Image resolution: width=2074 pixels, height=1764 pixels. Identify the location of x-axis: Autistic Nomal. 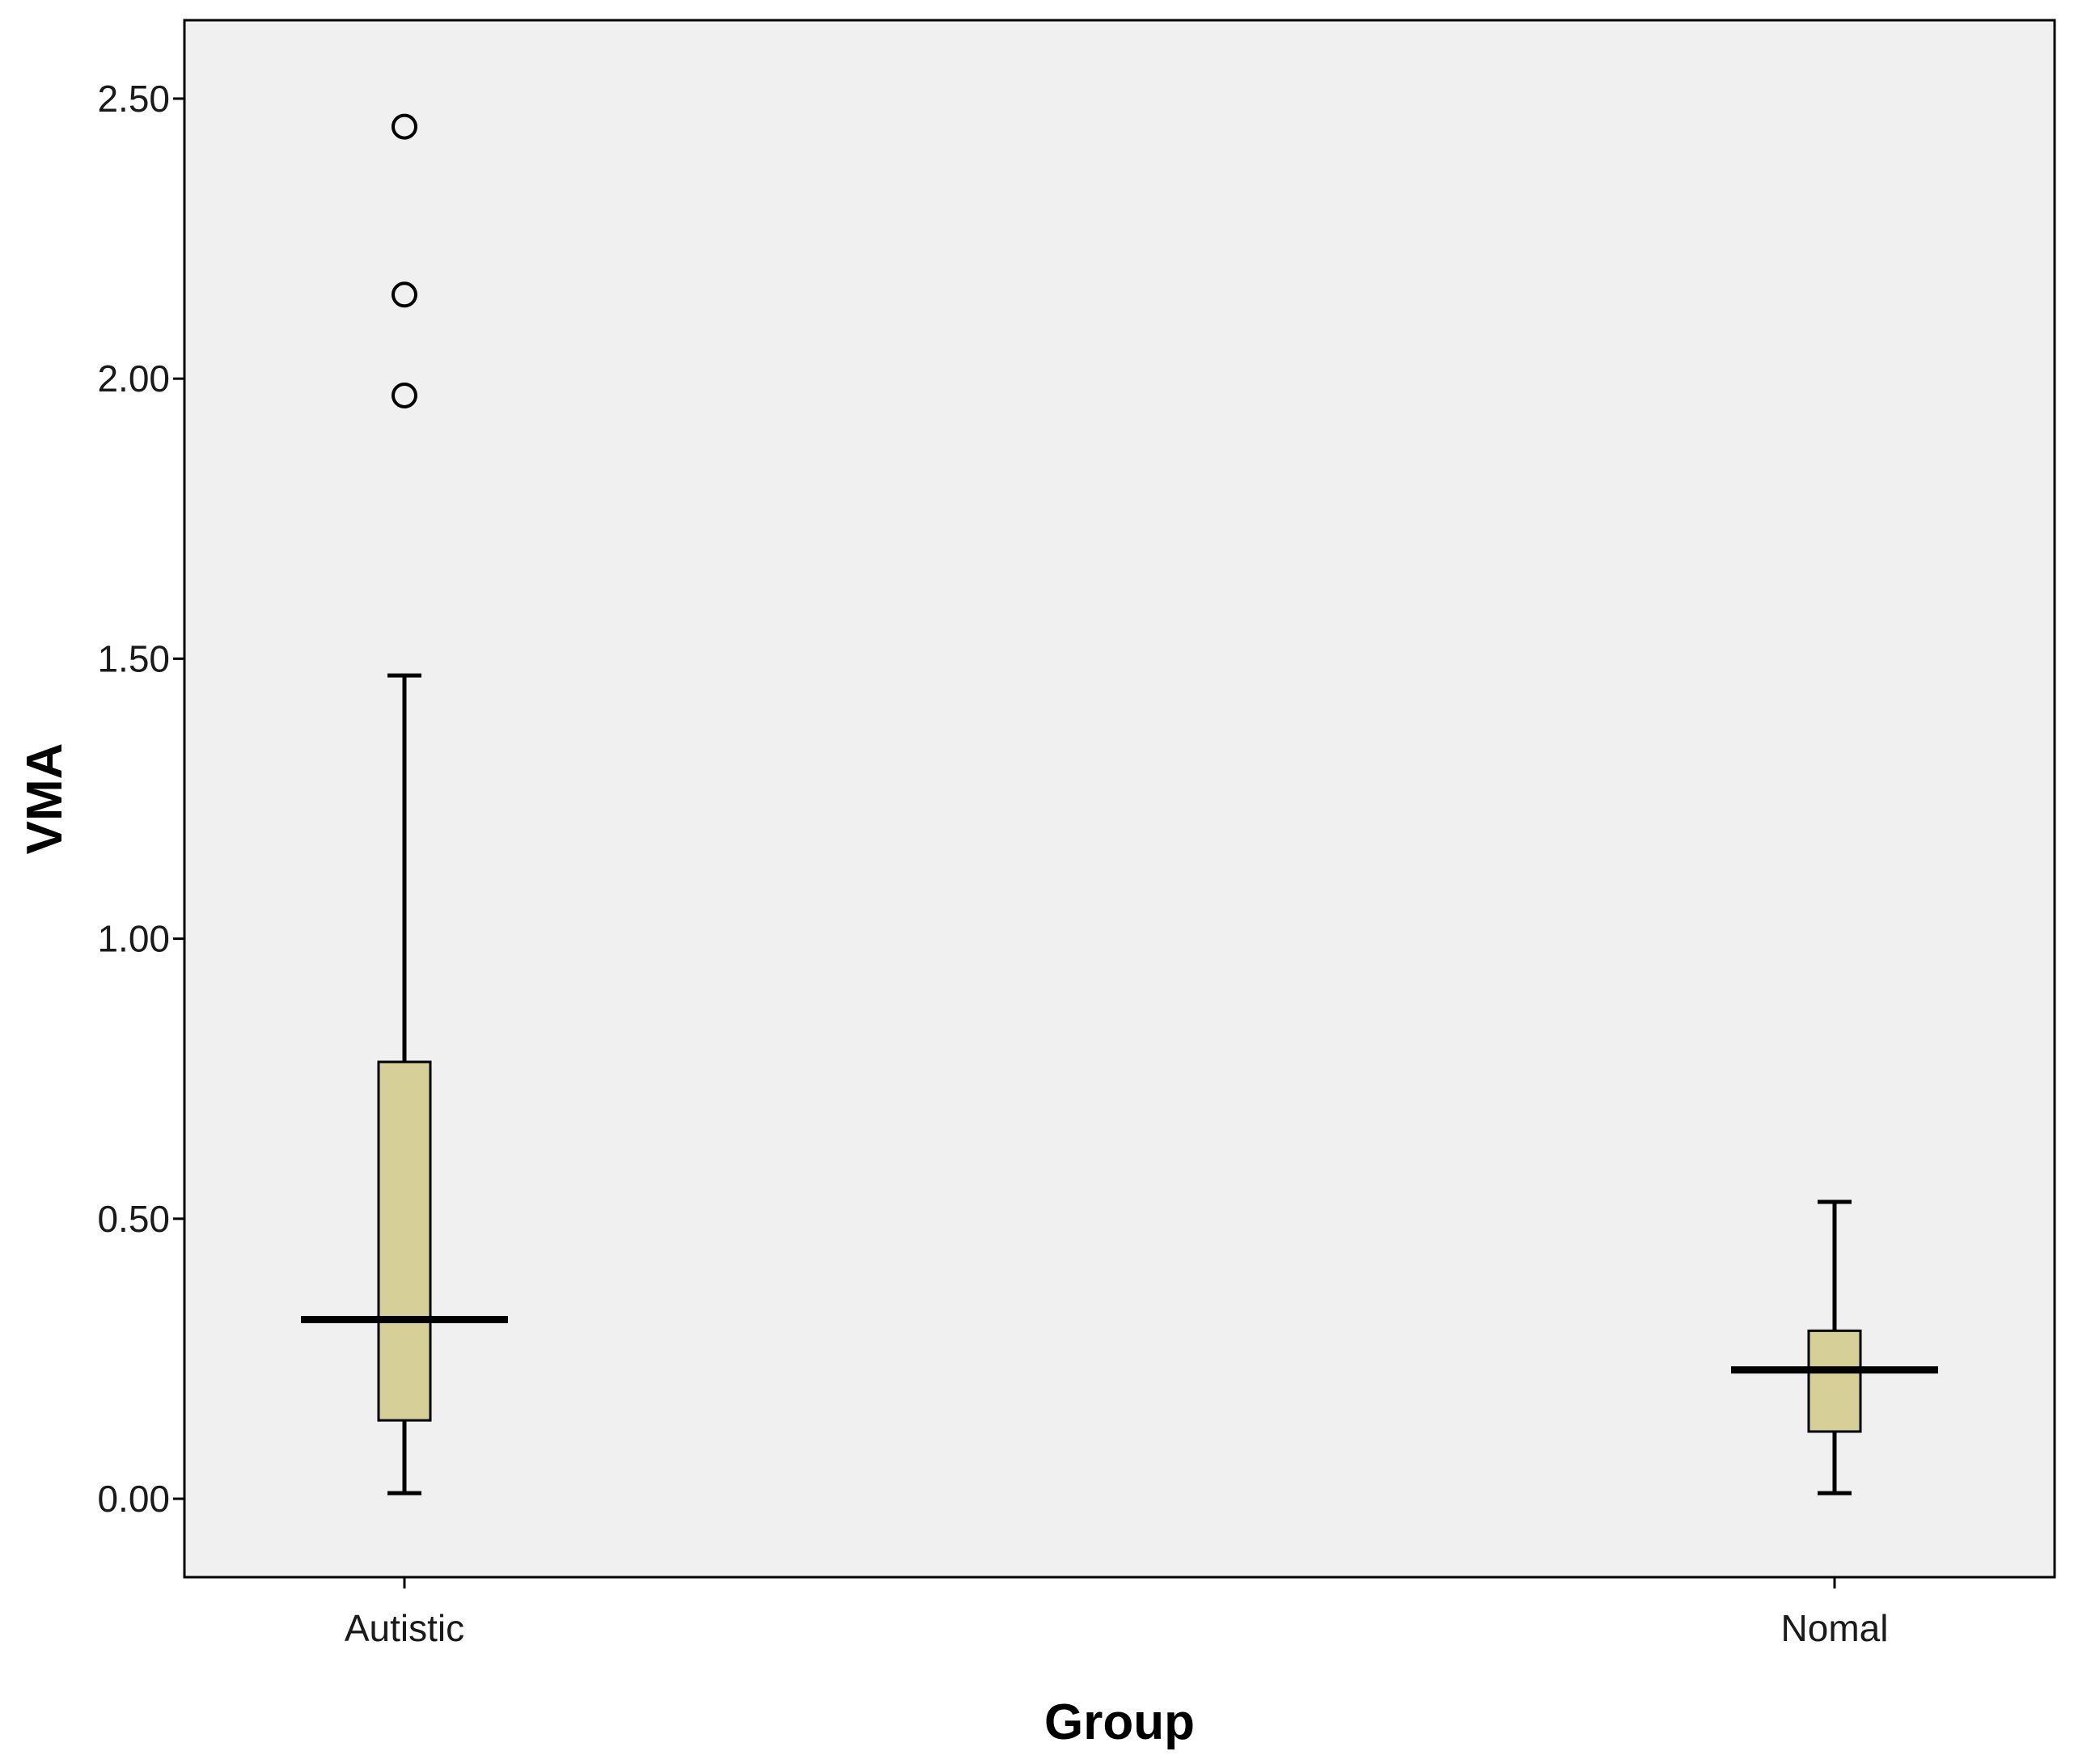
(1117, 1613).